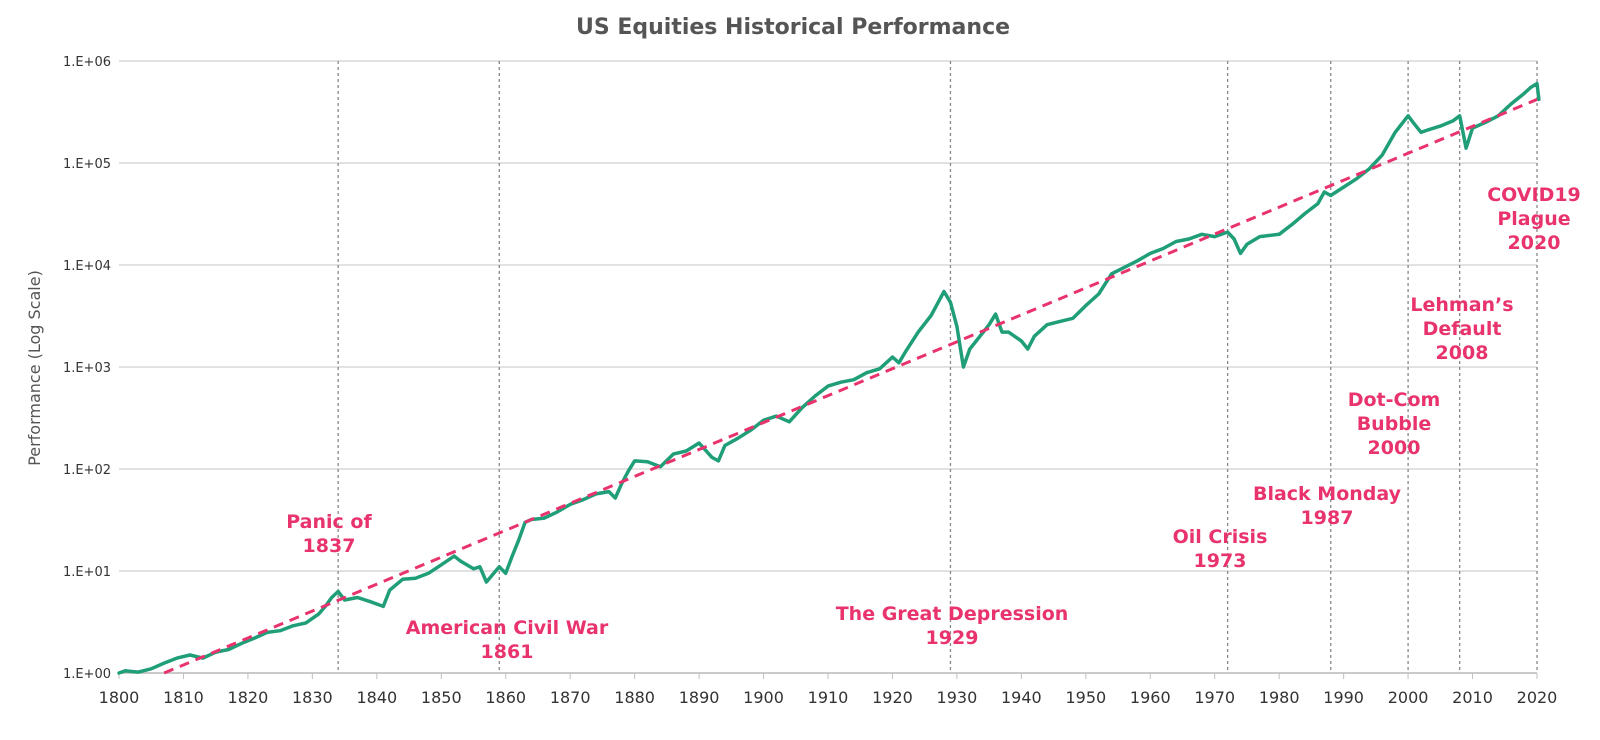 The image size is (1600, 740). What do you see at coordinates (892, 697) in the screenshot?
I see `x-tick-label: 1920` at bounding box center [892, 697].